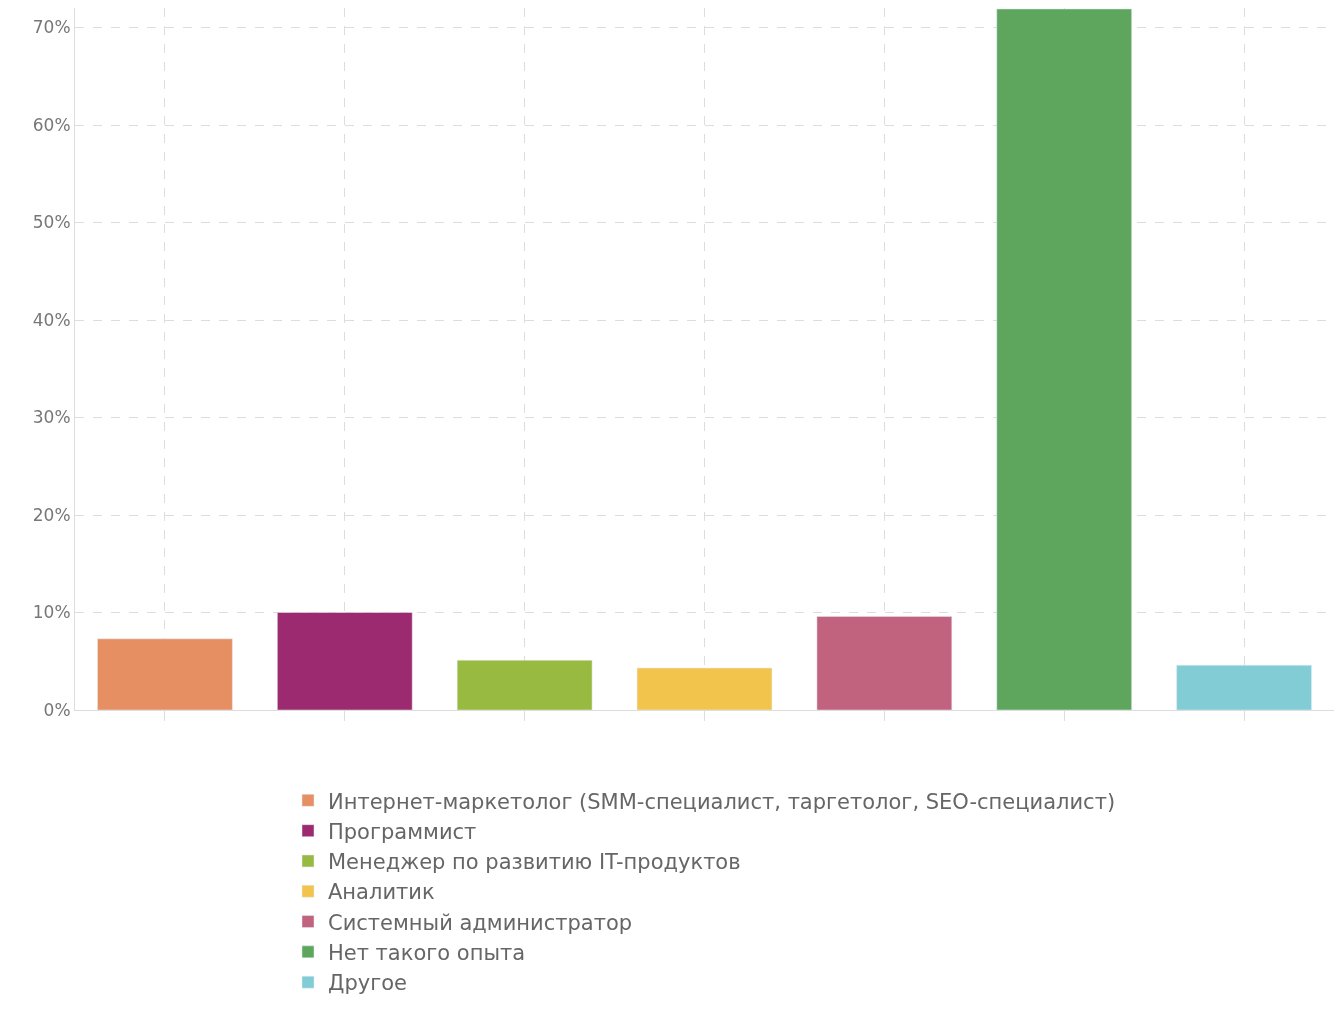 The width and height of the screenshot is (1344, 1011). What do you see at coordinates (51, 124) in the screenshot?
I see `y-tick-label: 60%` at bounding box center [51, 124].